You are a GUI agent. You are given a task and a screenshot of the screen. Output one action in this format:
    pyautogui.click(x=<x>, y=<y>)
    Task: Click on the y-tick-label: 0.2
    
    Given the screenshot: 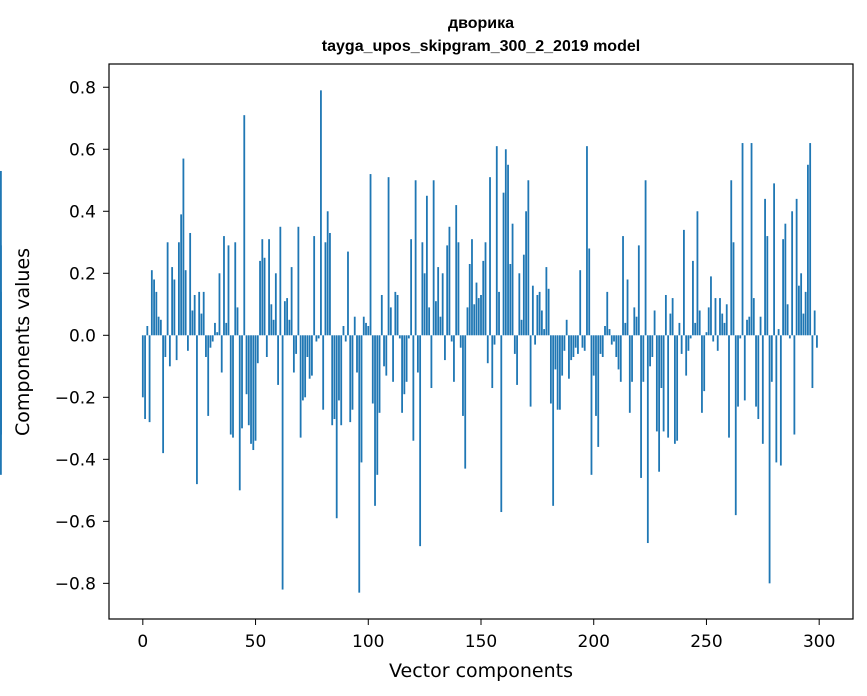 What is the action you would take?
    pyautogui.click(x=82, y=274)
    